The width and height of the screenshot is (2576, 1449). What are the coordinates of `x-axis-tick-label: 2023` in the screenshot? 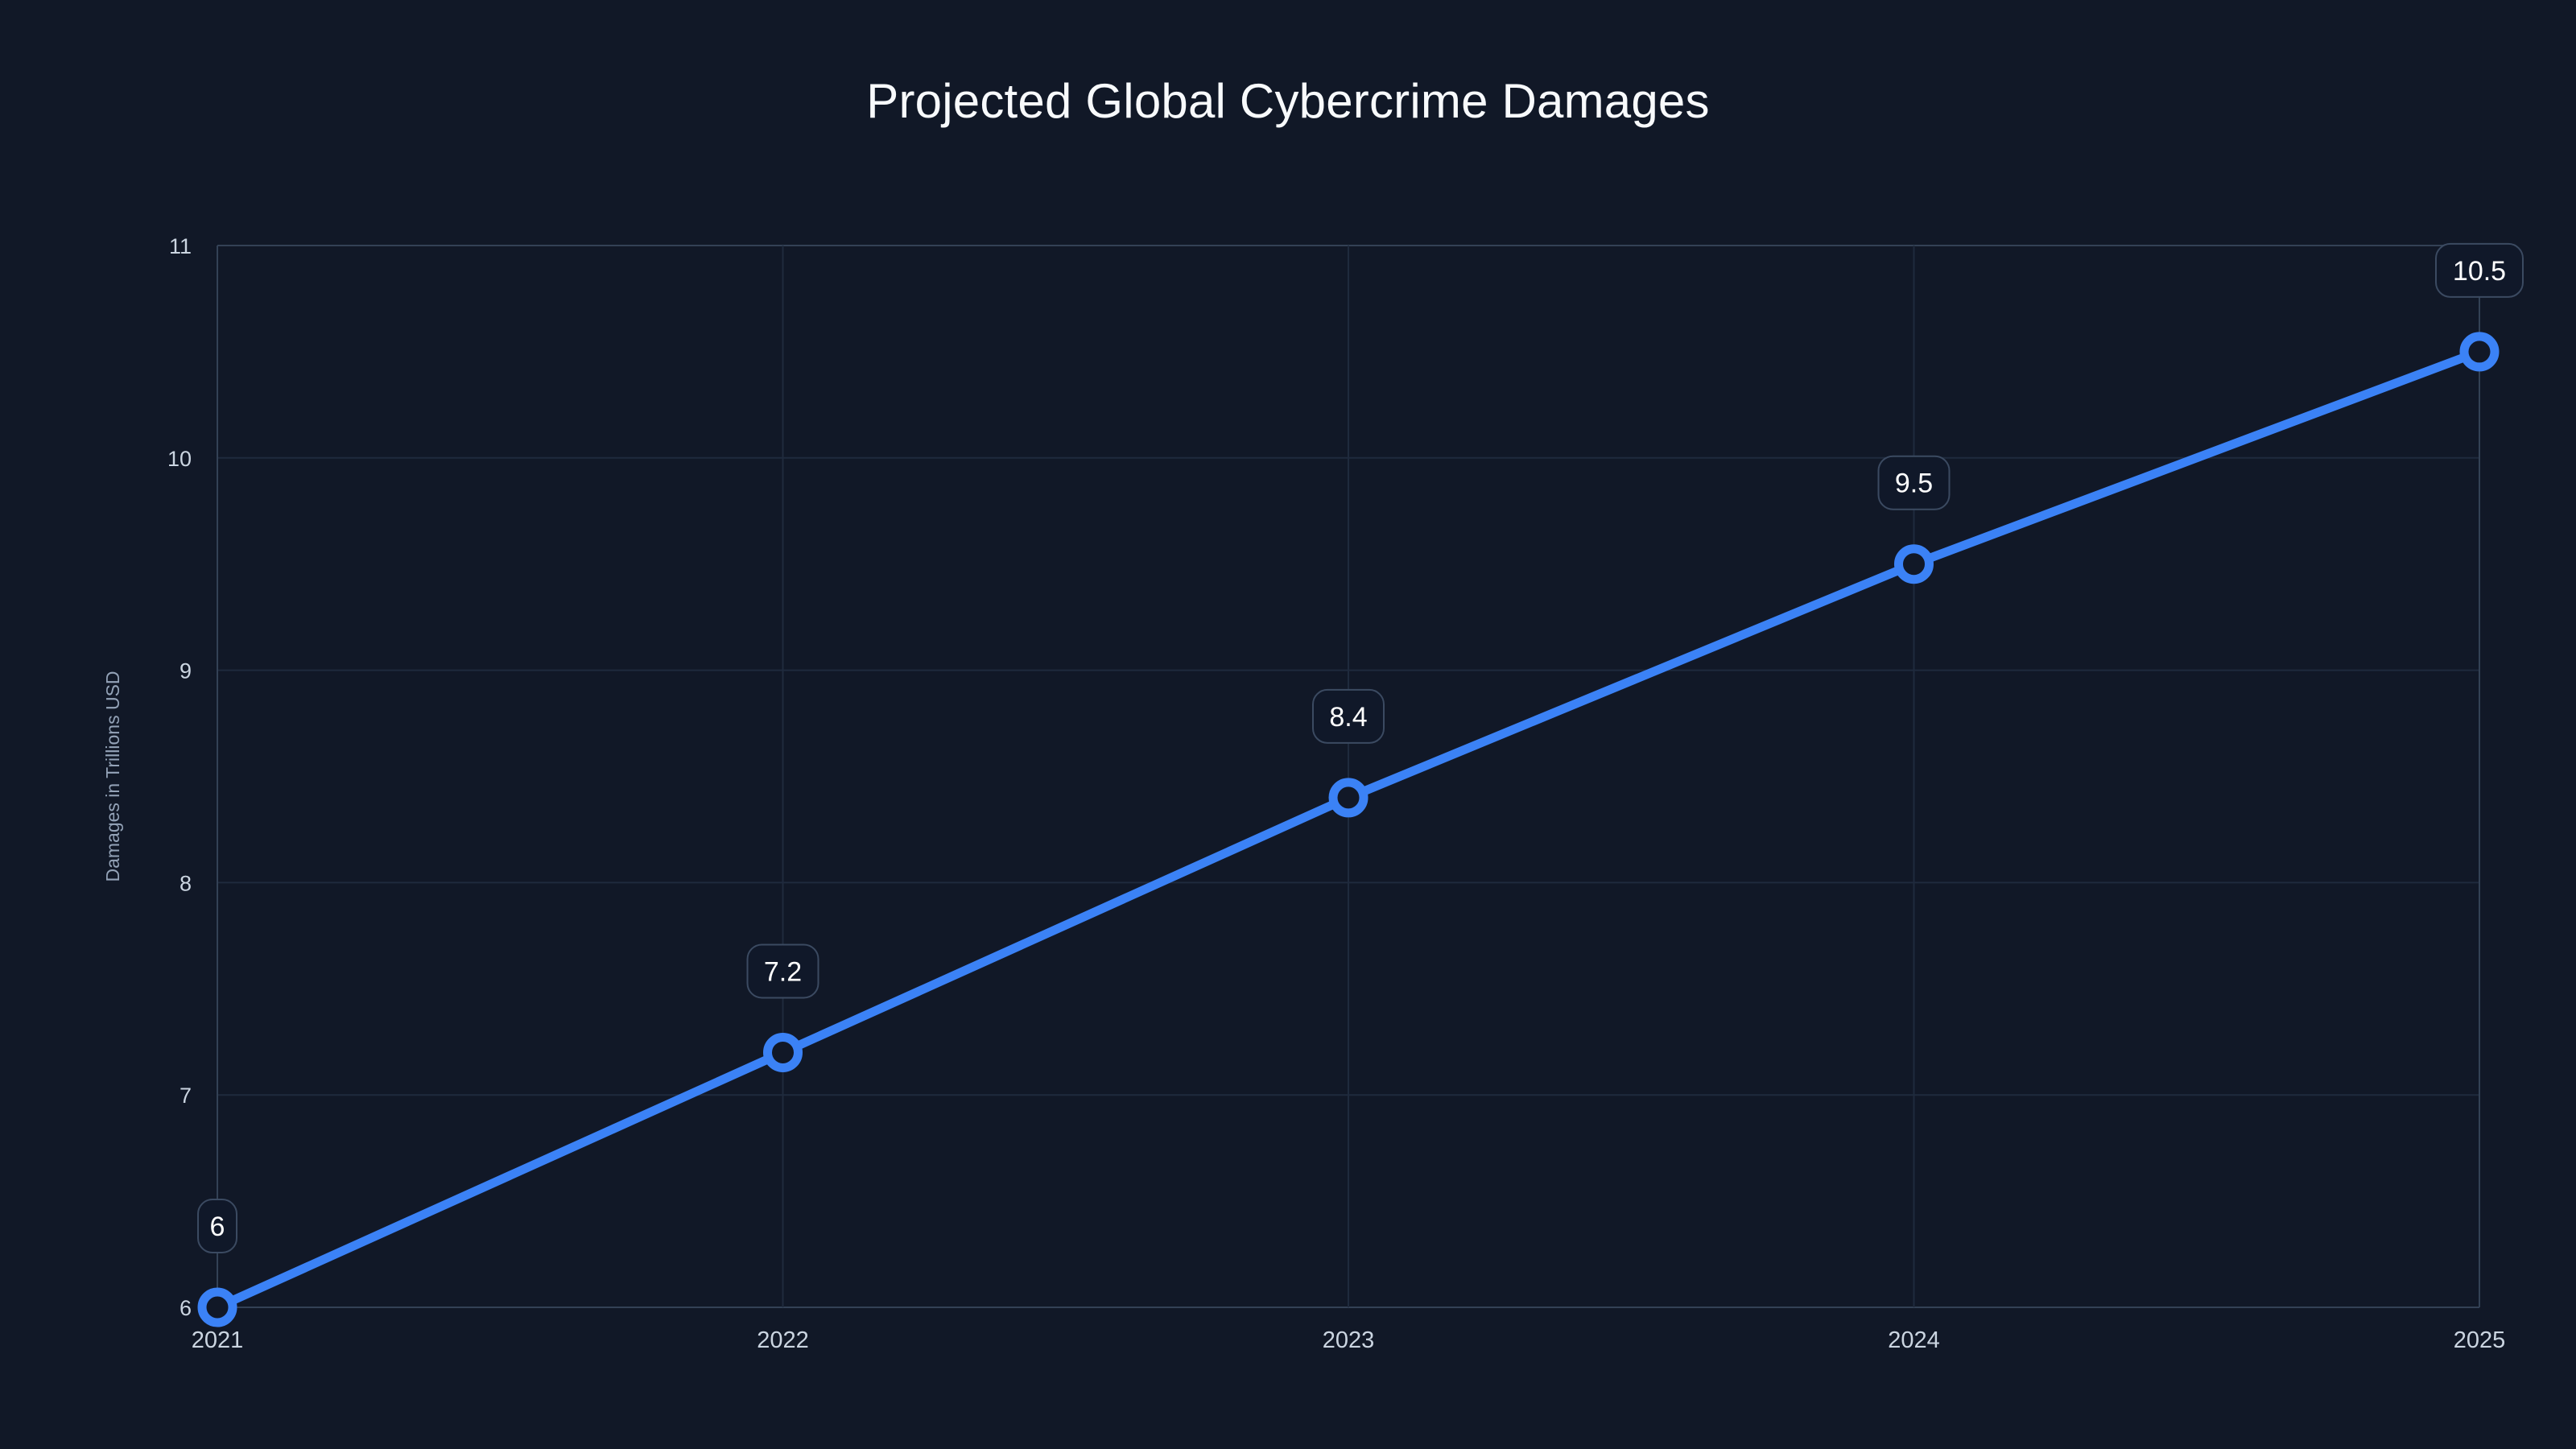 It's located at (1349, 1340).